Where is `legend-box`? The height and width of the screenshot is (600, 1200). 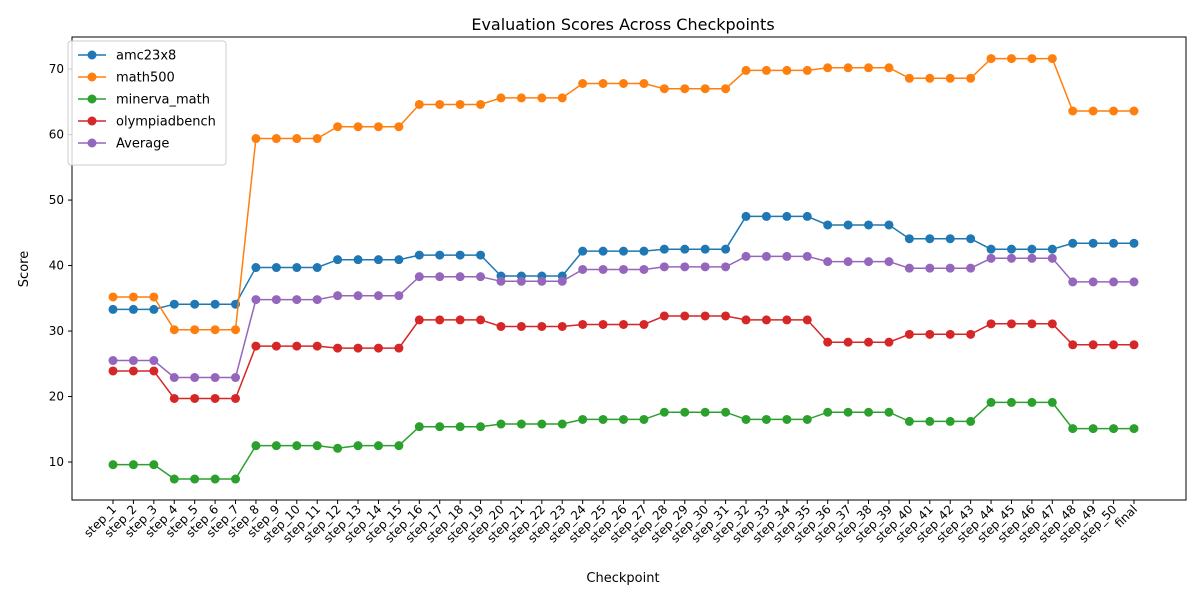
legend-box is located at coordinates (147, 103).